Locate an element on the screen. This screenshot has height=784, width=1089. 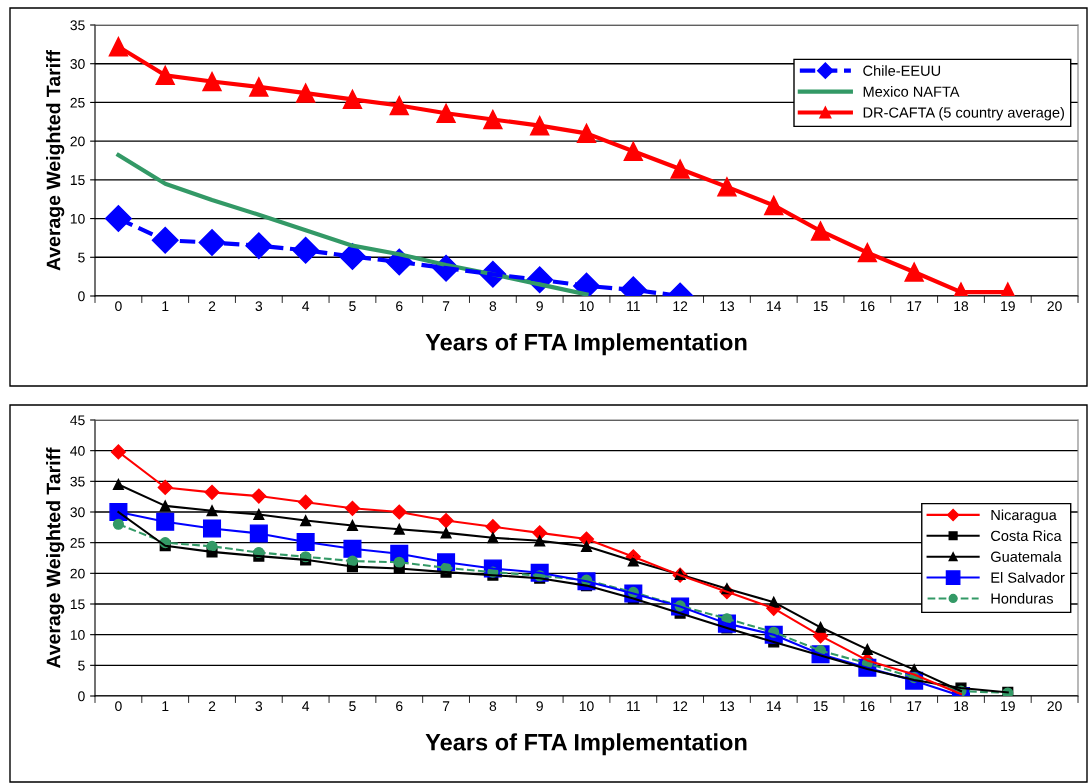
legend-label: DR-CAFTA (5 country average) is located at coordinates (963, 114).